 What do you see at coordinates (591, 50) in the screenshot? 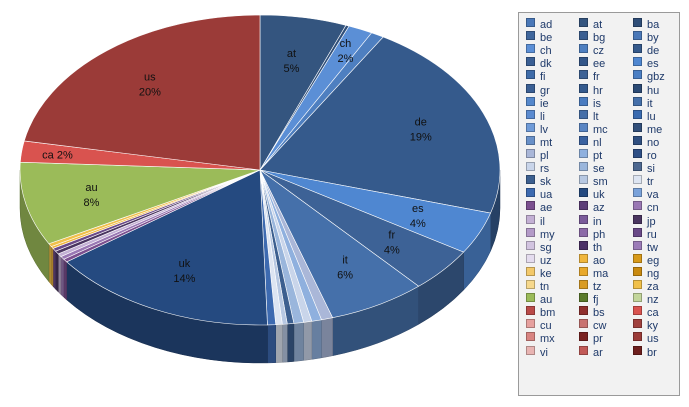
I see `legend-item-cz: cz` at bounding box center [591, 50].